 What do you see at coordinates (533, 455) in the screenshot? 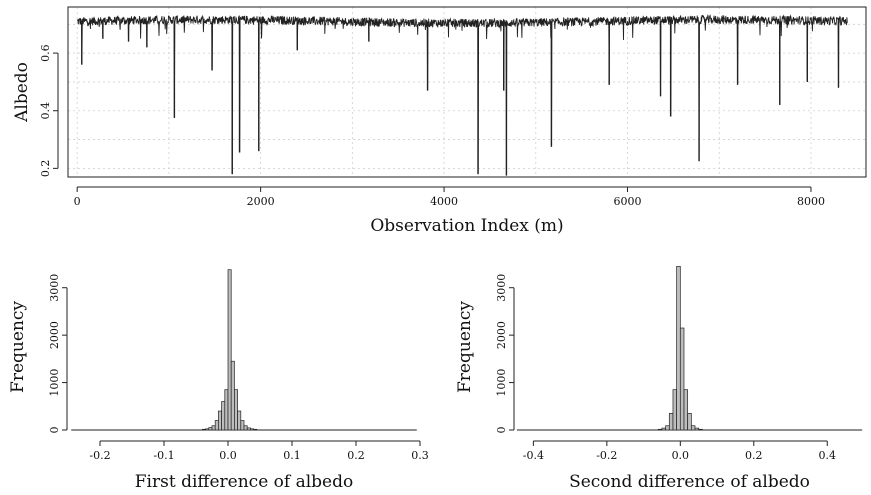
I see `x-tick-label: -0.4` at bounding box center [533, 455].